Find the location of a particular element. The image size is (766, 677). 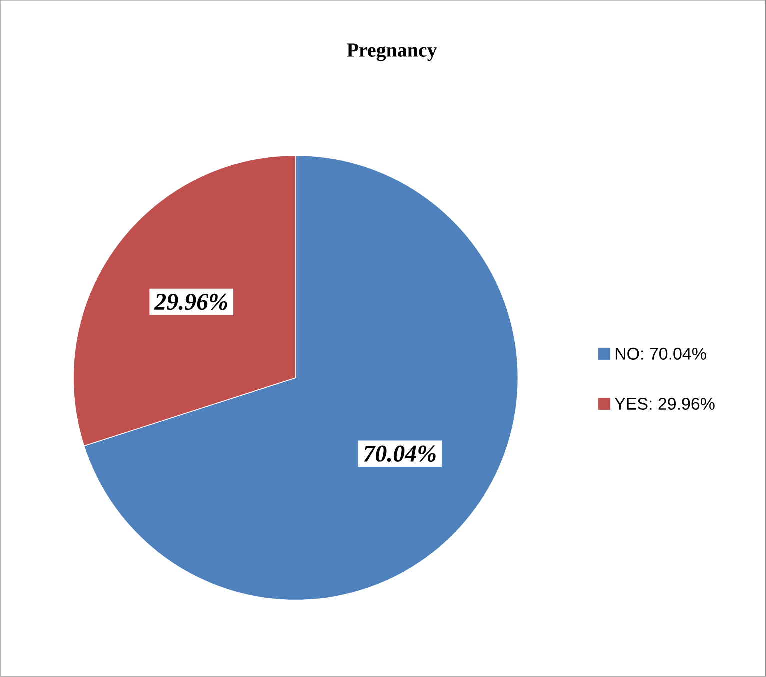

legend-label: NO: 70.04% is located at coordinates (661, 354).